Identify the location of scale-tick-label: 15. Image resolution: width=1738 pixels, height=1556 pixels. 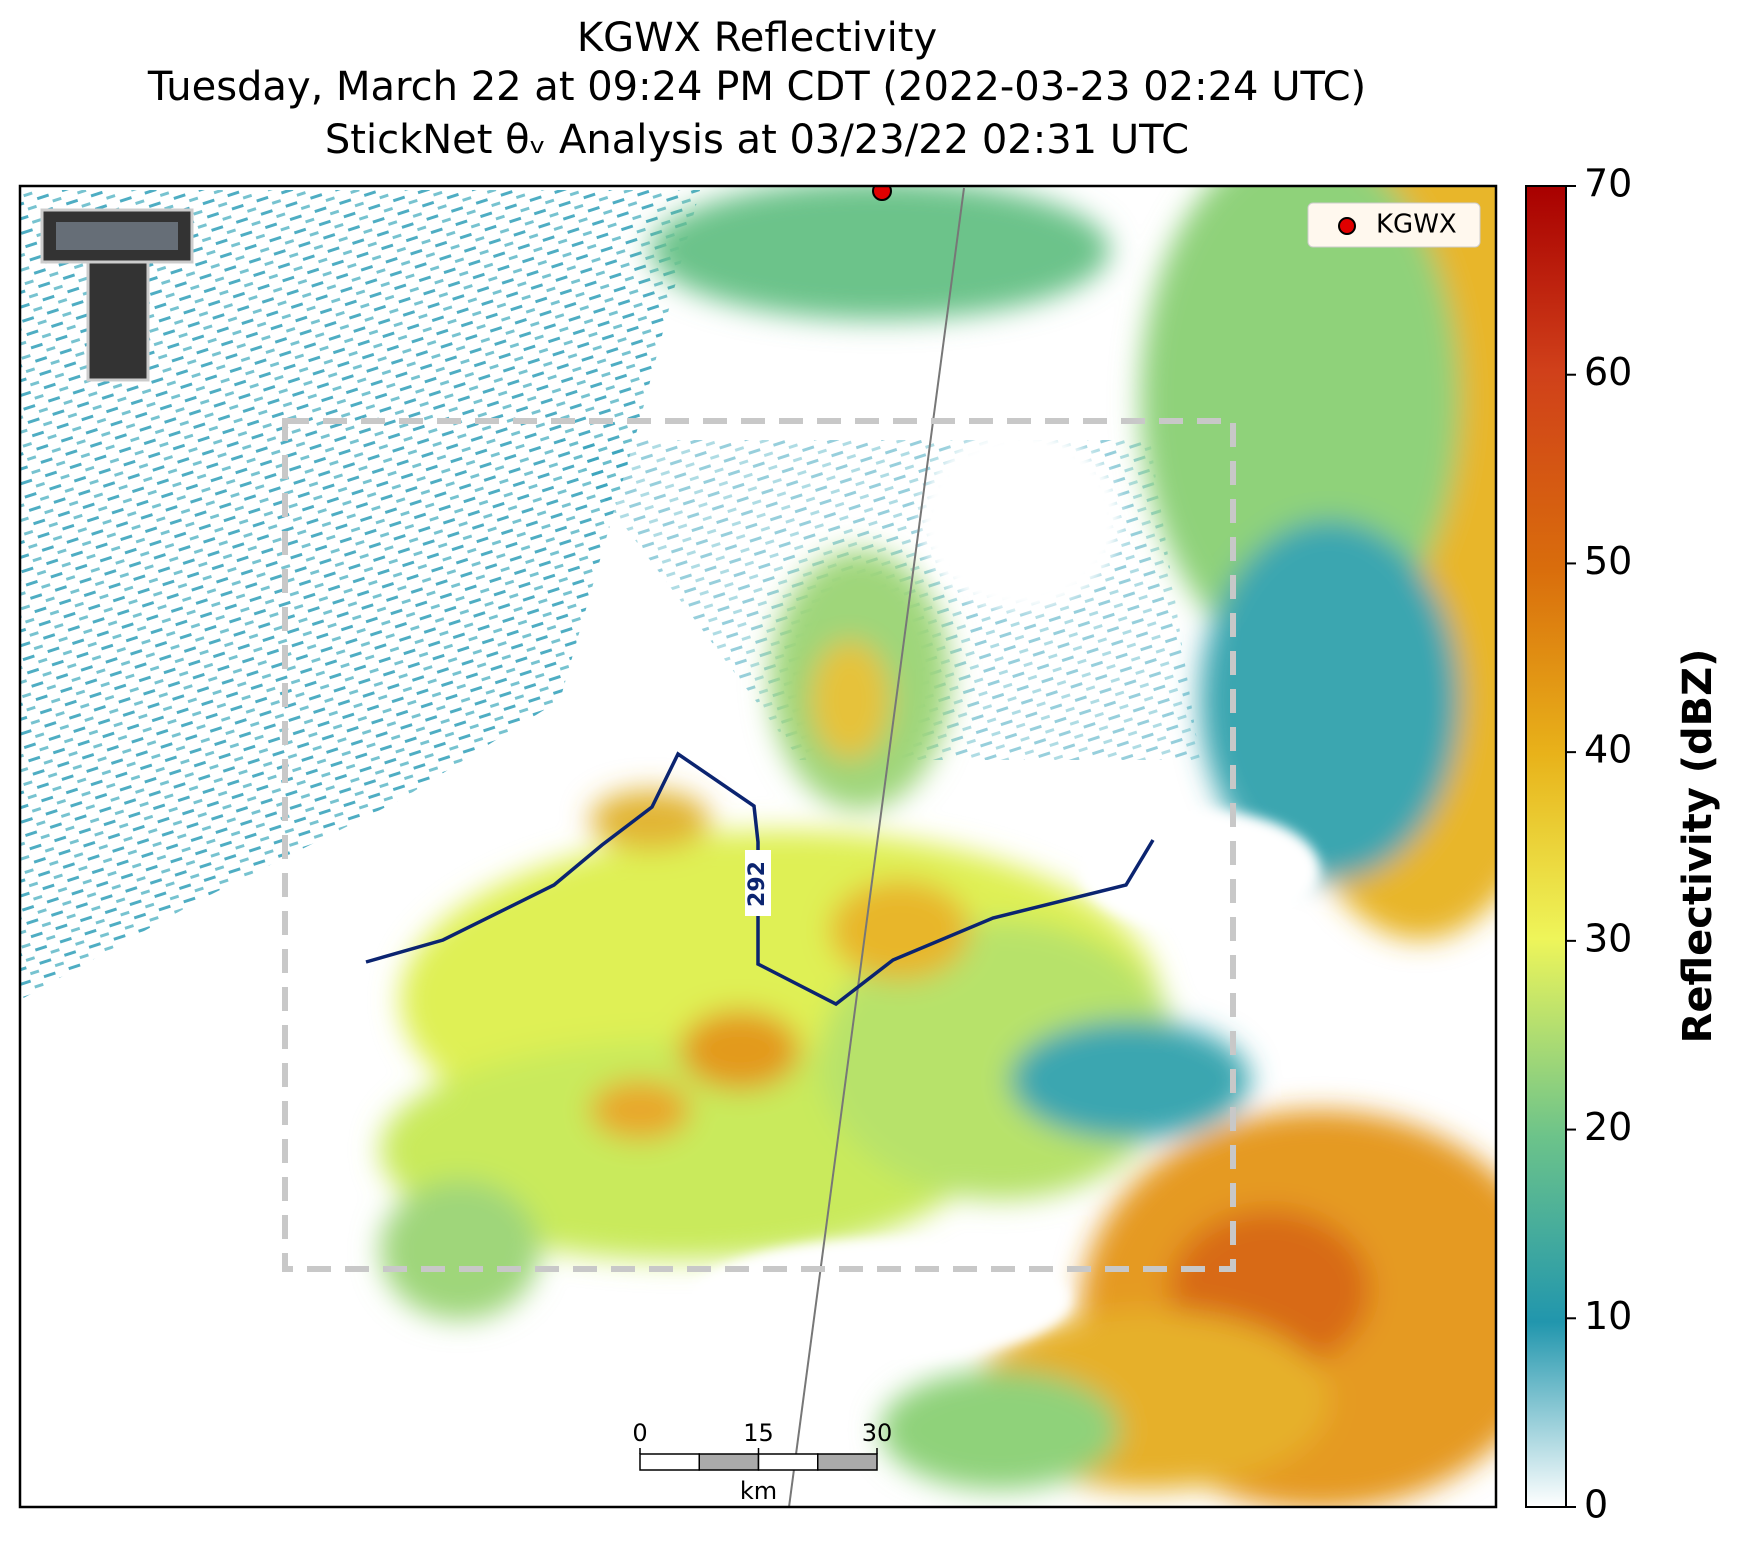
(758, 1433).